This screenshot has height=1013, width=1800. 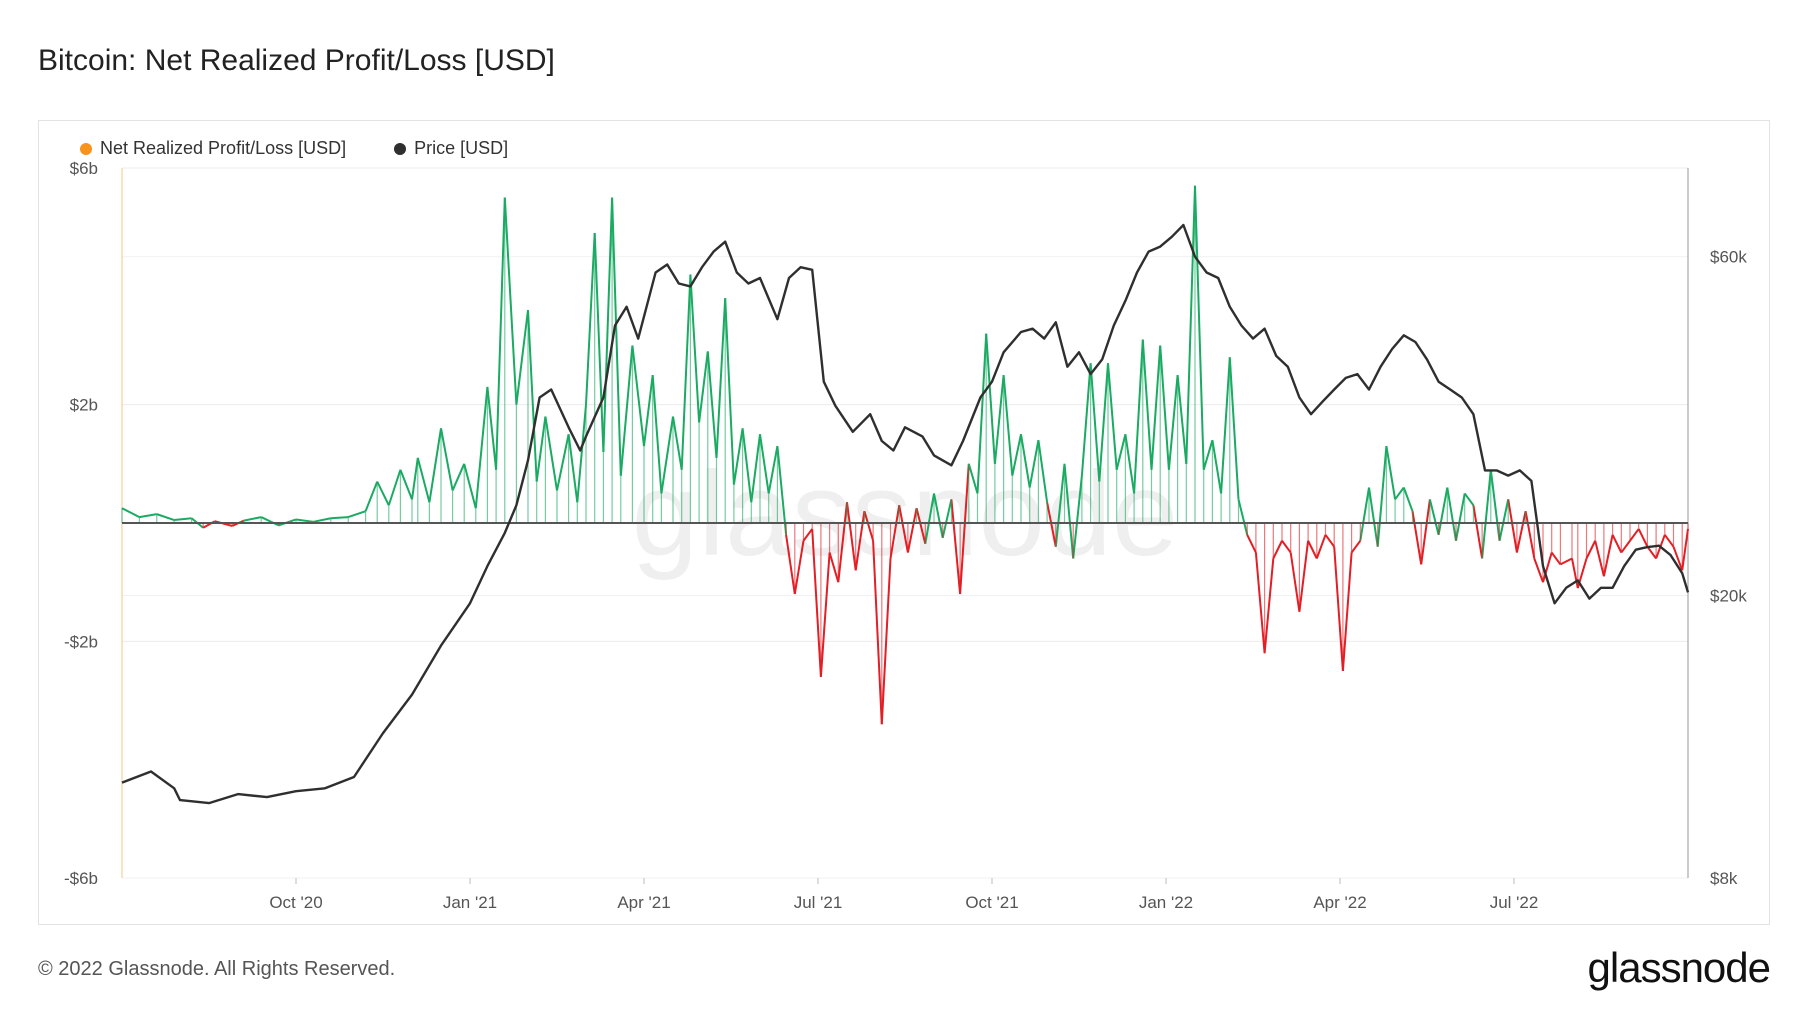 I want to click on x-axis-tick-label: Jan '21, so click(x=470, y=902).